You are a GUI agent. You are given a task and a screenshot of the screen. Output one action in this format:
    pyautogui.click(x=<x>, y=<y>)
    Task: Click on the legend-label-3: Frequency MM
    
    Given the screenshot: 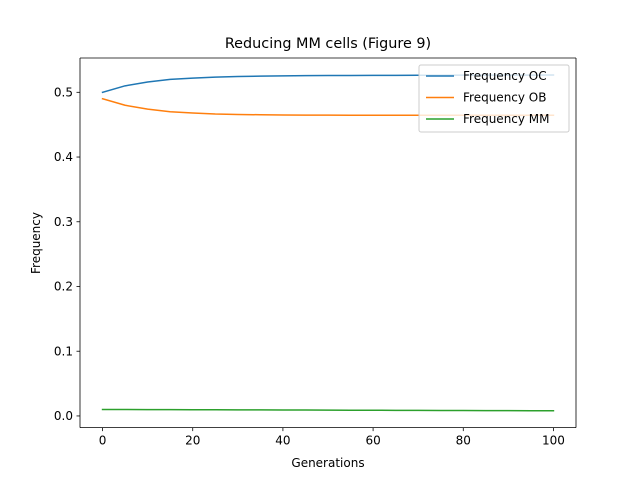 What is the action you would take?
    pyautogui.click(x=506, y=119)
    